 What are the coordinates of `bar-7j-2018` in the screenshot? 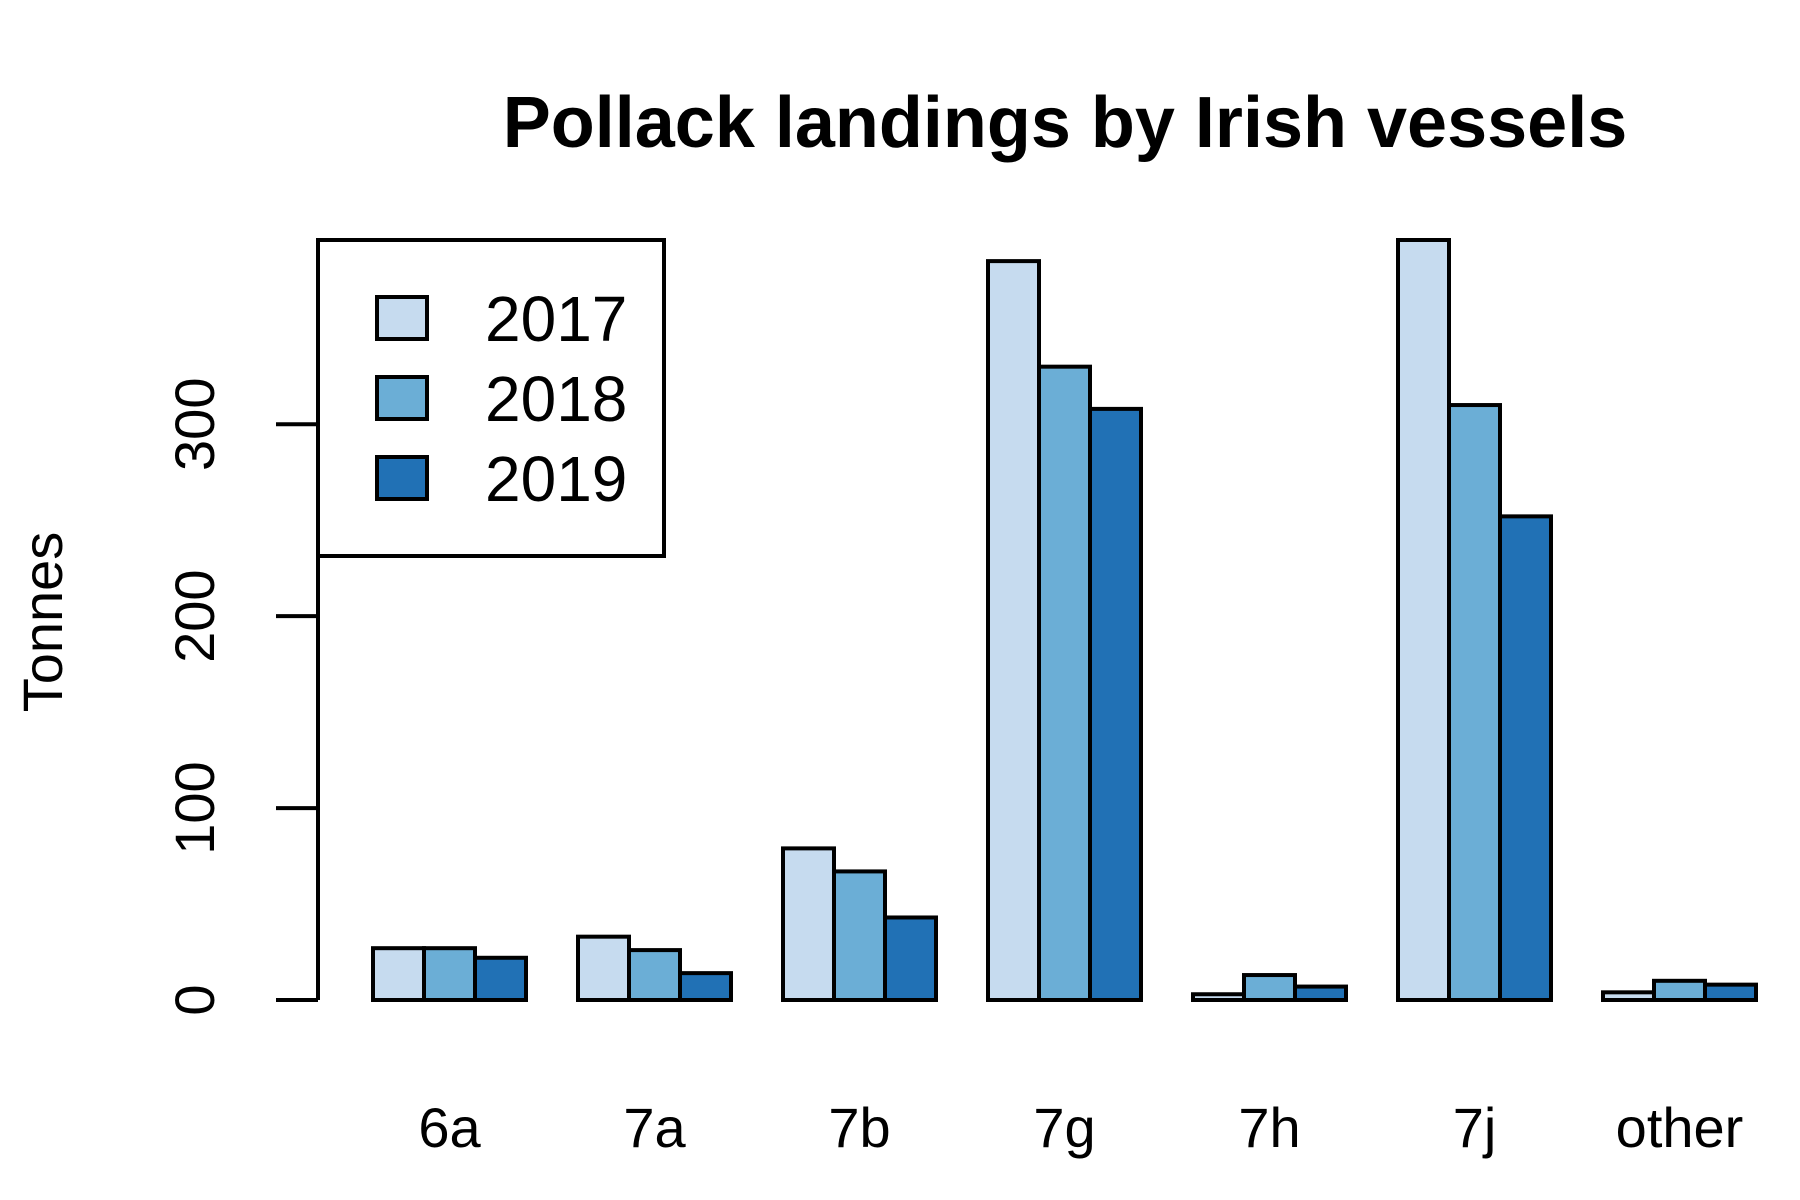 It's located at (1474, 703).